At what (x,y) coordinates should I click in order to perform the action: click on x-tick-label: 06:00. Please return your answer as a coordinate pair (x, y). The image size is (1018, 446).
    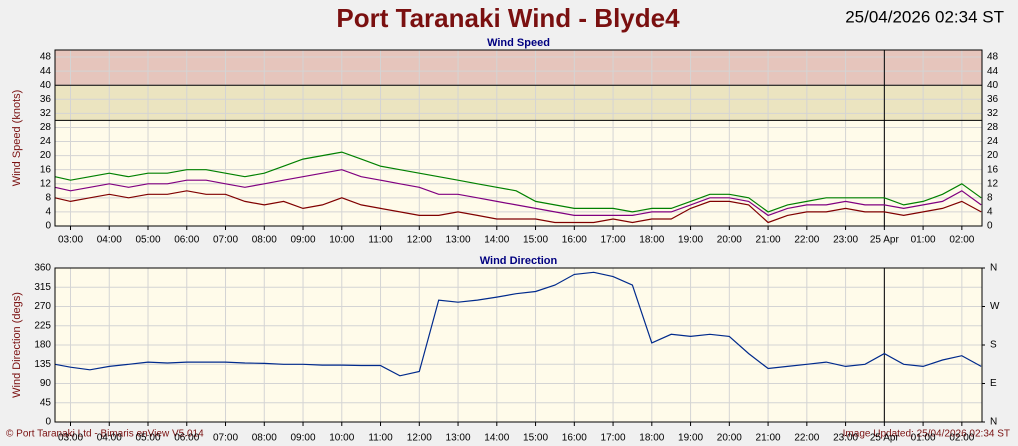
    Looking at the image, I should click on (186, 438).